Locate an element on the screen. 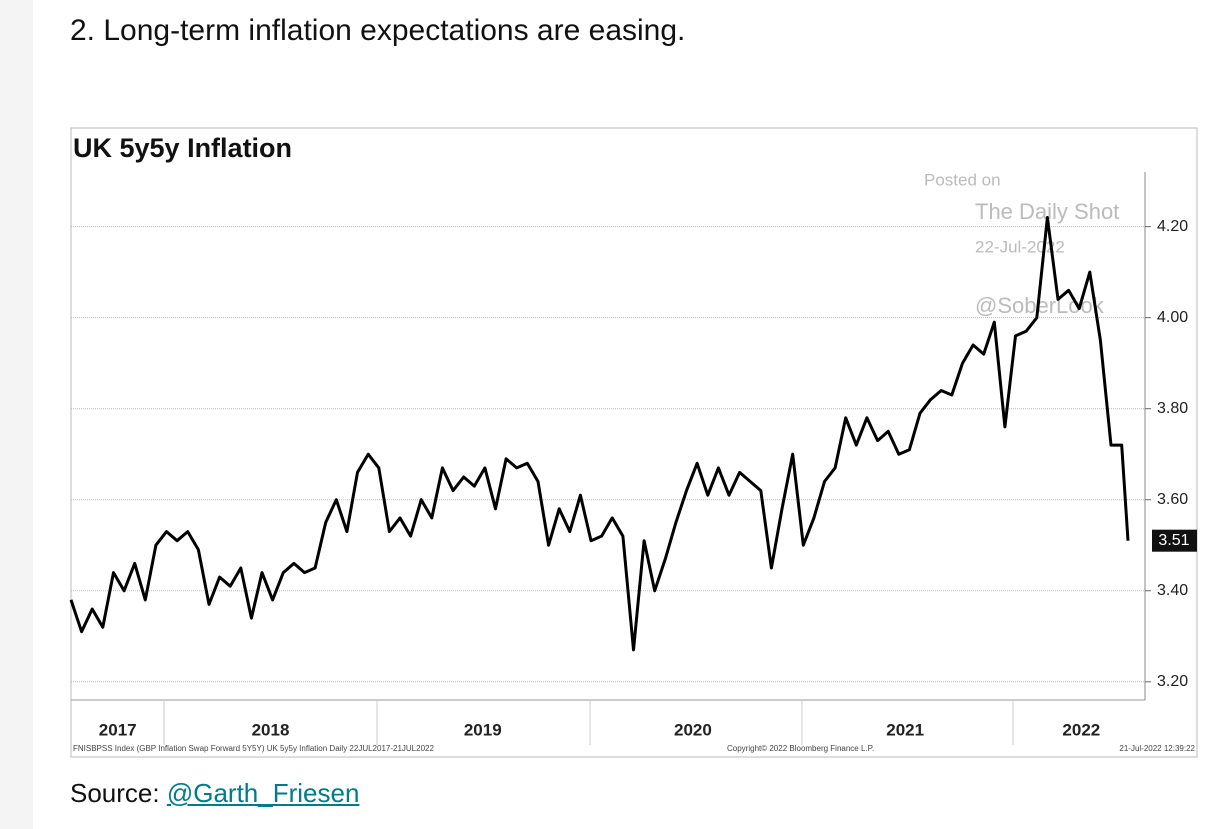  last-value-box is located at coordinates (1174, 540).